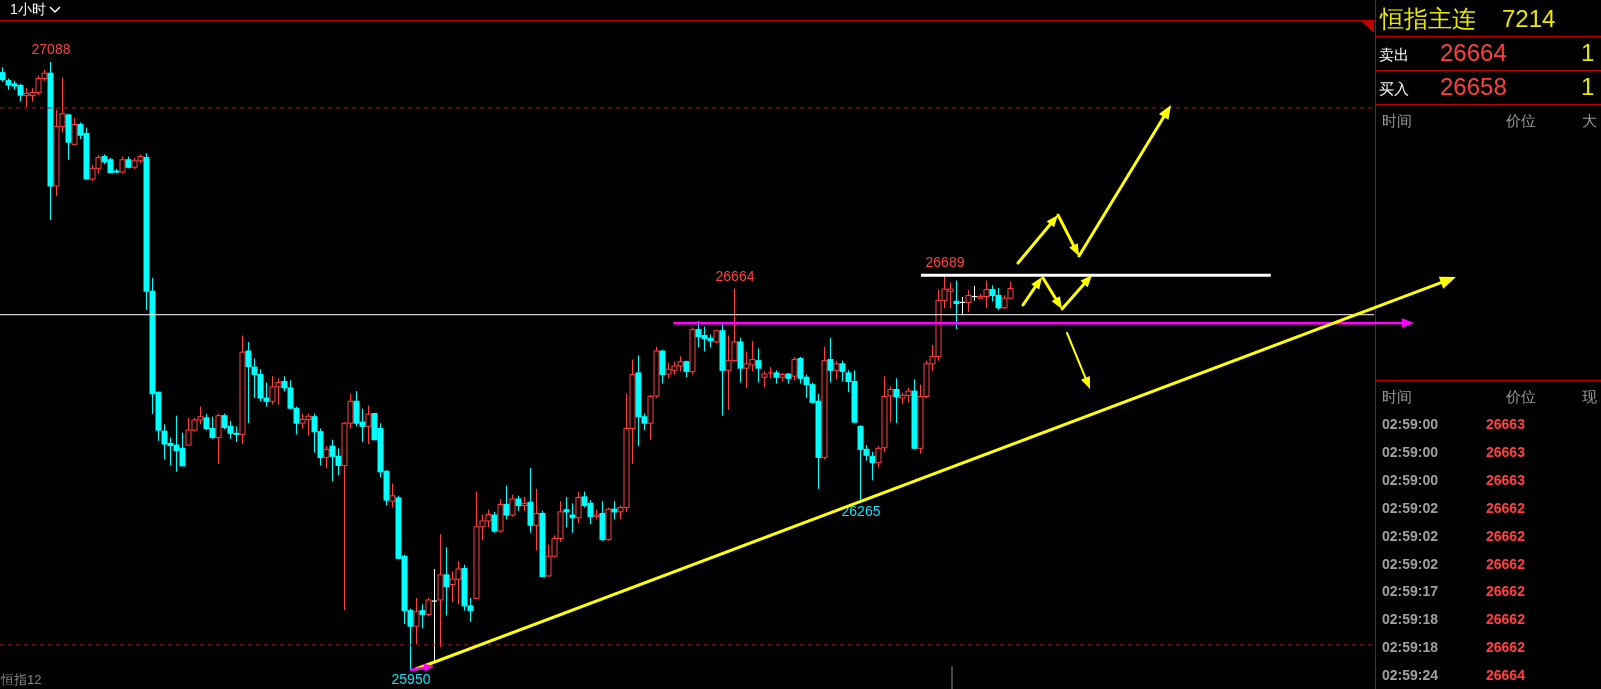 The image size is (1601, 689). Describe the element at coordinates (28, 9) in the screenshot. I see `text: 1小时` at that location.